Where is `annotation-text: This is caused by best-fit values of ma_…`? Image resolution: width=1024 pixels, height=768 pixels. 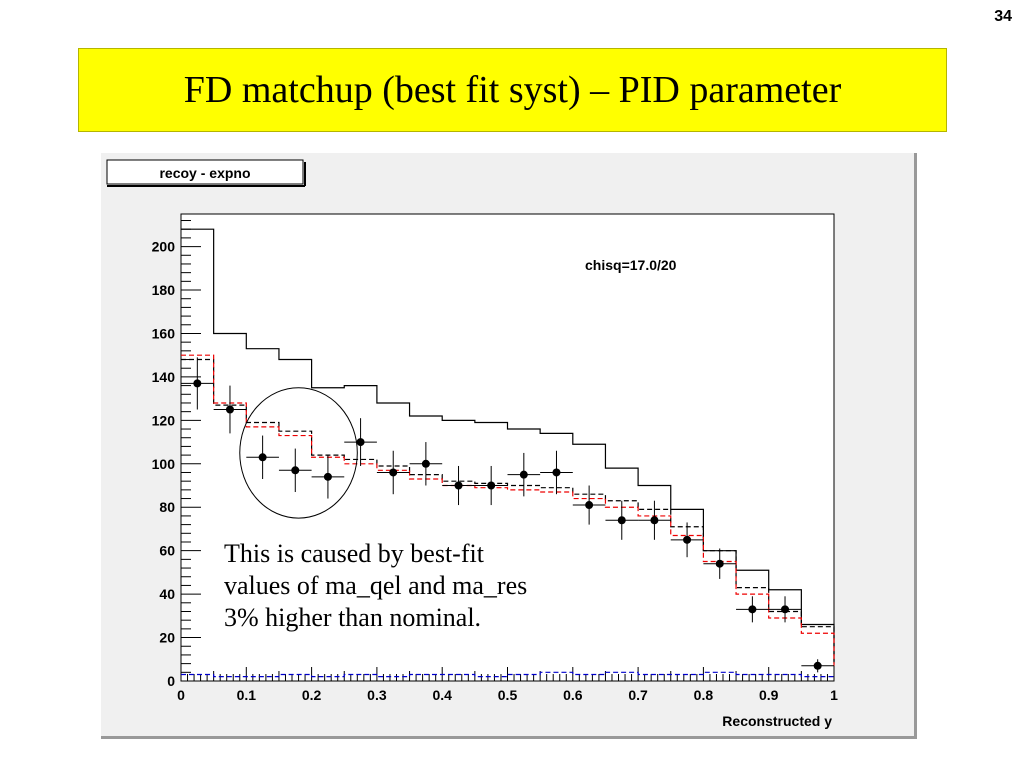 annotation-text: This is caused by best-fit values of ma_… is located at coordinates (434, 586).